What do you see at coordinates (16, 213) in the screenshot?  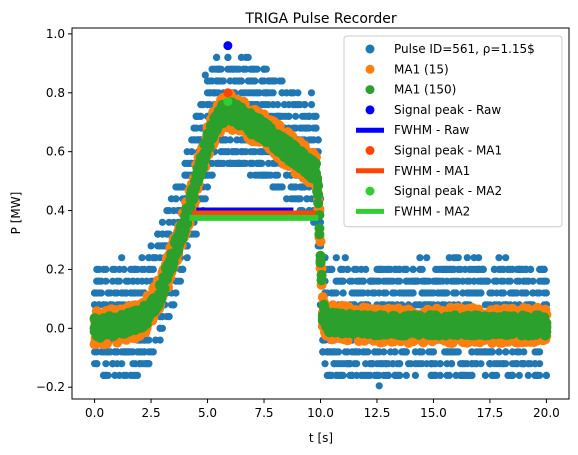 I see `y-axis-label: P [MW]` at bounding box center [16, 213].